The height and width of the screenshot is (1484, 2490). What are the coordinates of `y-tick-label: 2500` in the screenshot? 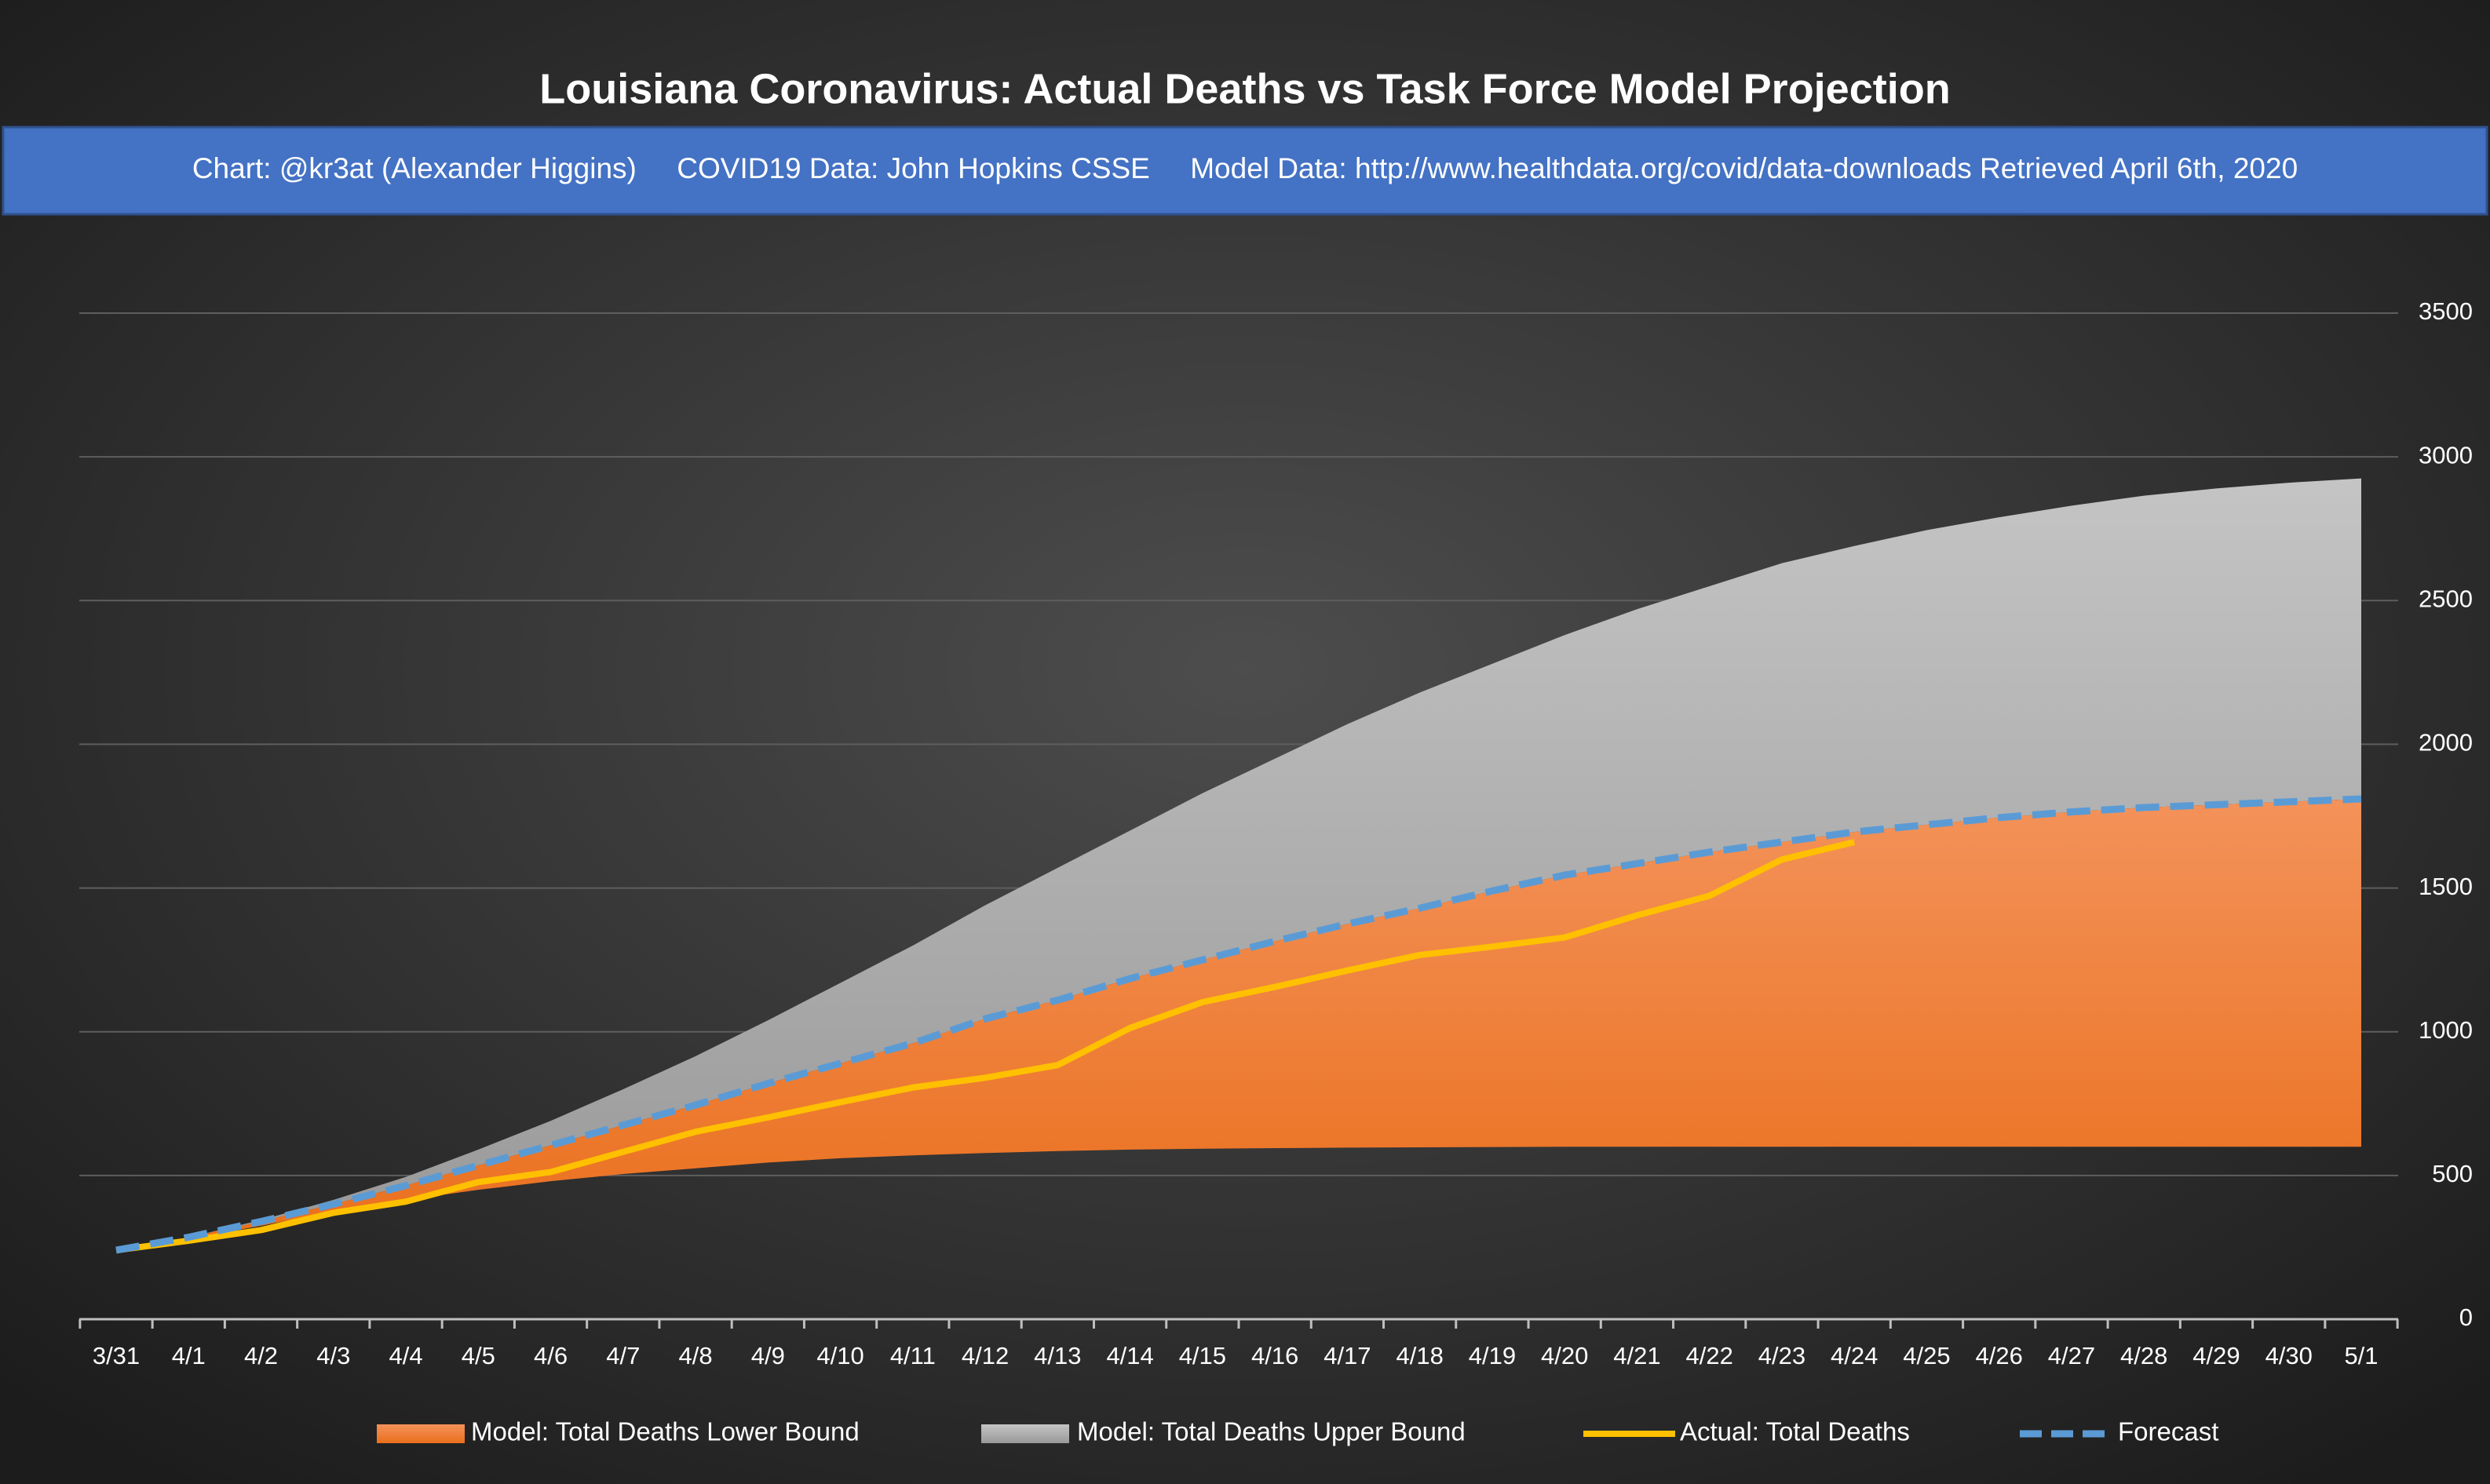 It's located at (2446, 598).